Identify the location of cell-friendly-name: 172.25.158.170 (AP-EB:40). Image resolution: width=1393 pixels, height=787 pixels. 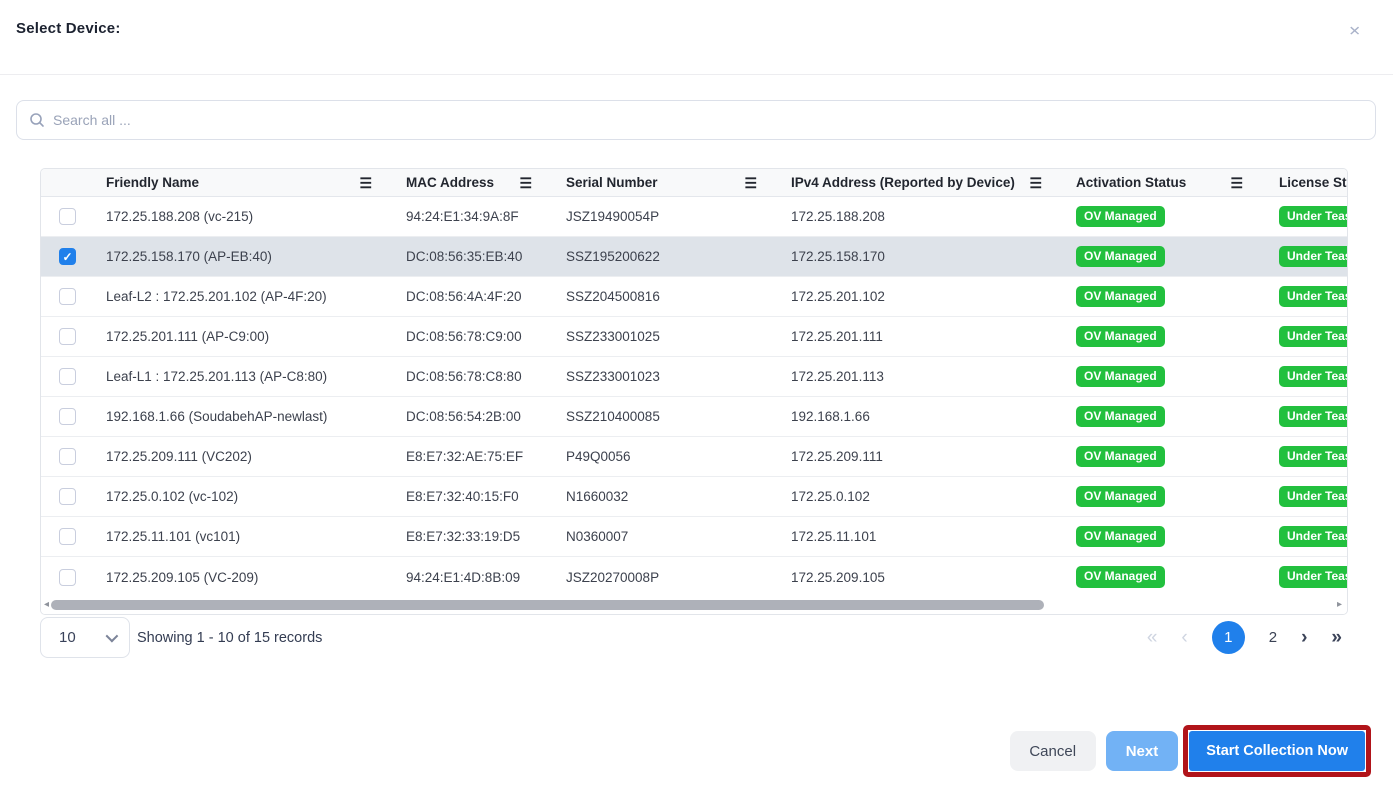
(189, 256).